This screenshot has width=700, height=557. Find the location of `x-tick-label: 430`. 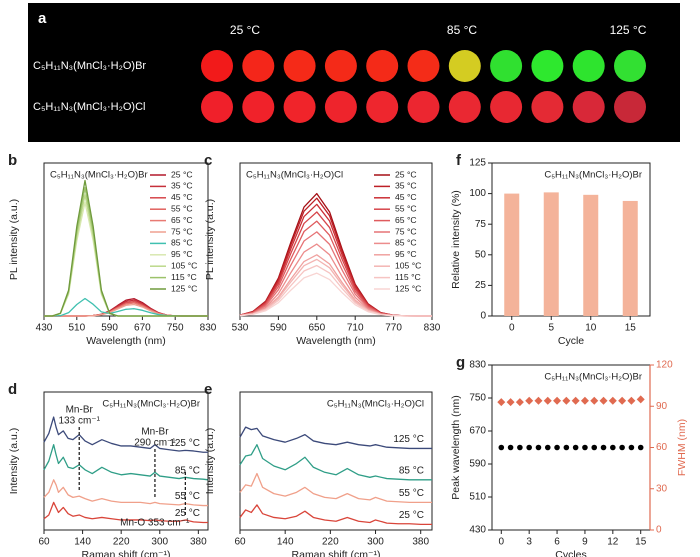

x-tick-label: 430 is located at coordinates (44, 328).